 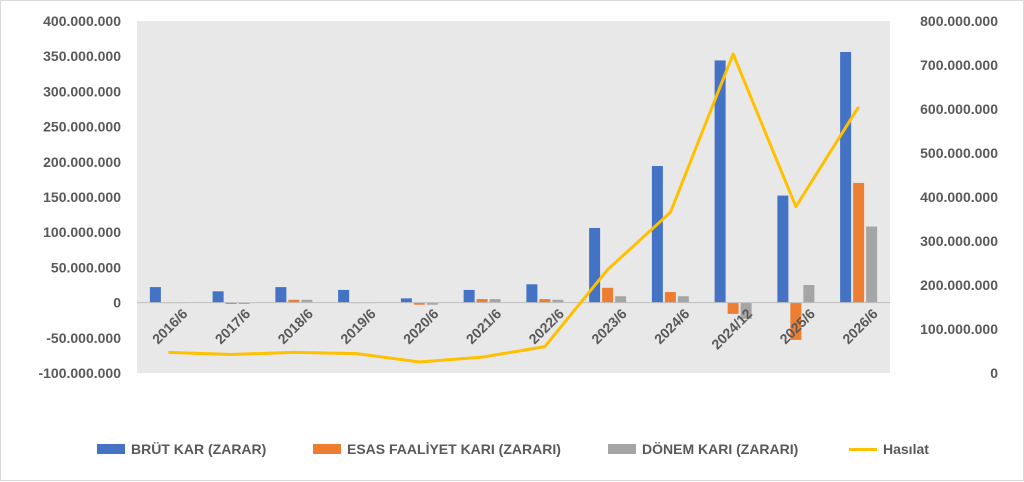 I want to click on left-tick-label: -50.000.000, so click(x=83, y=338).